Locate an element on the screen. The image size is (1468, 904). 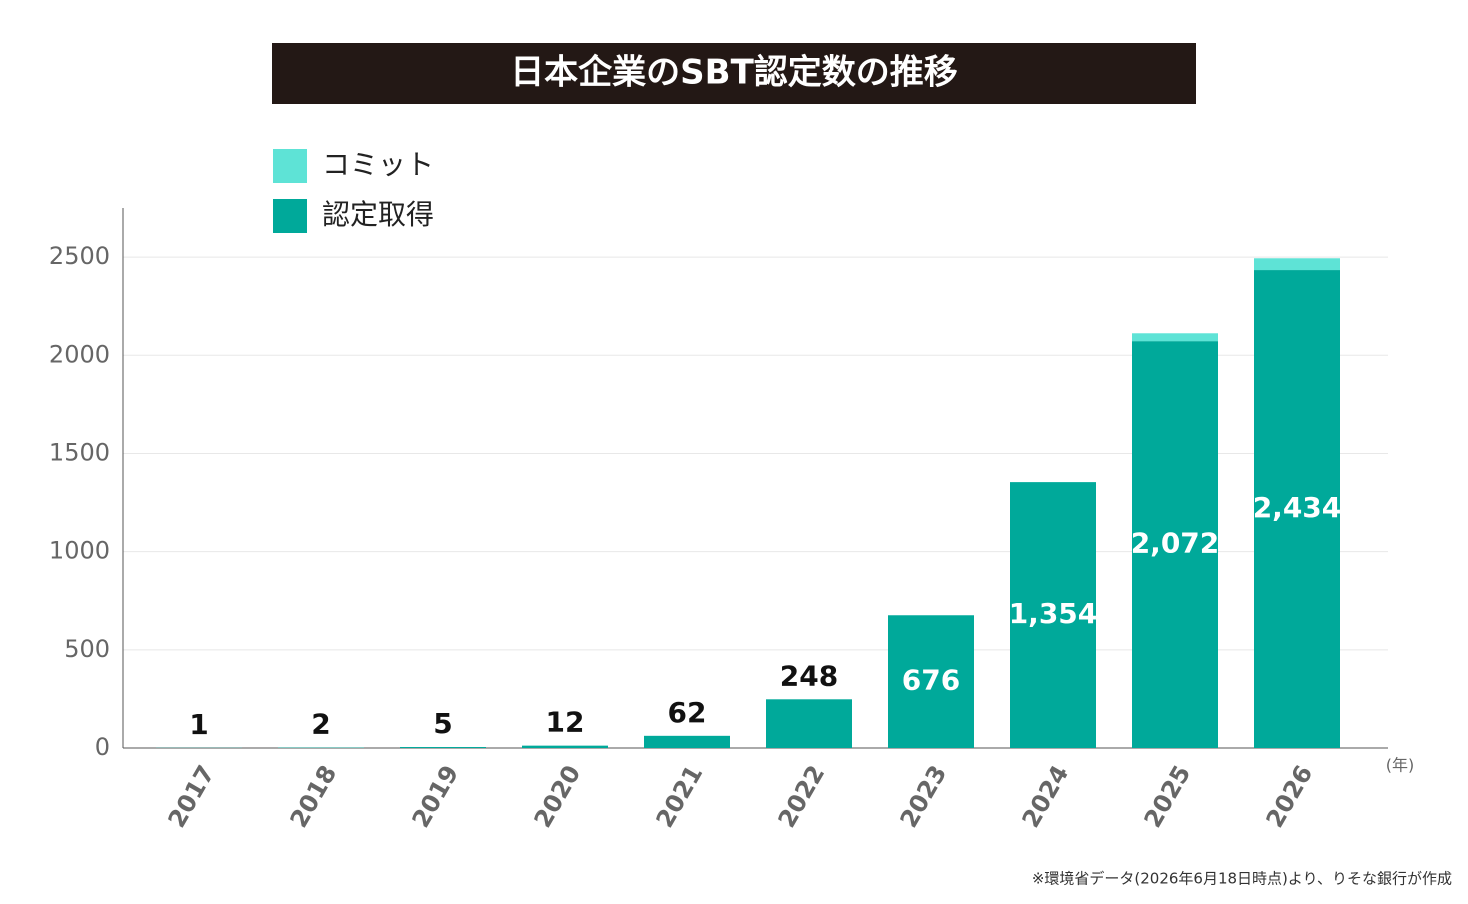
value-label: 2,072 is located at coordinates (1175, 543).